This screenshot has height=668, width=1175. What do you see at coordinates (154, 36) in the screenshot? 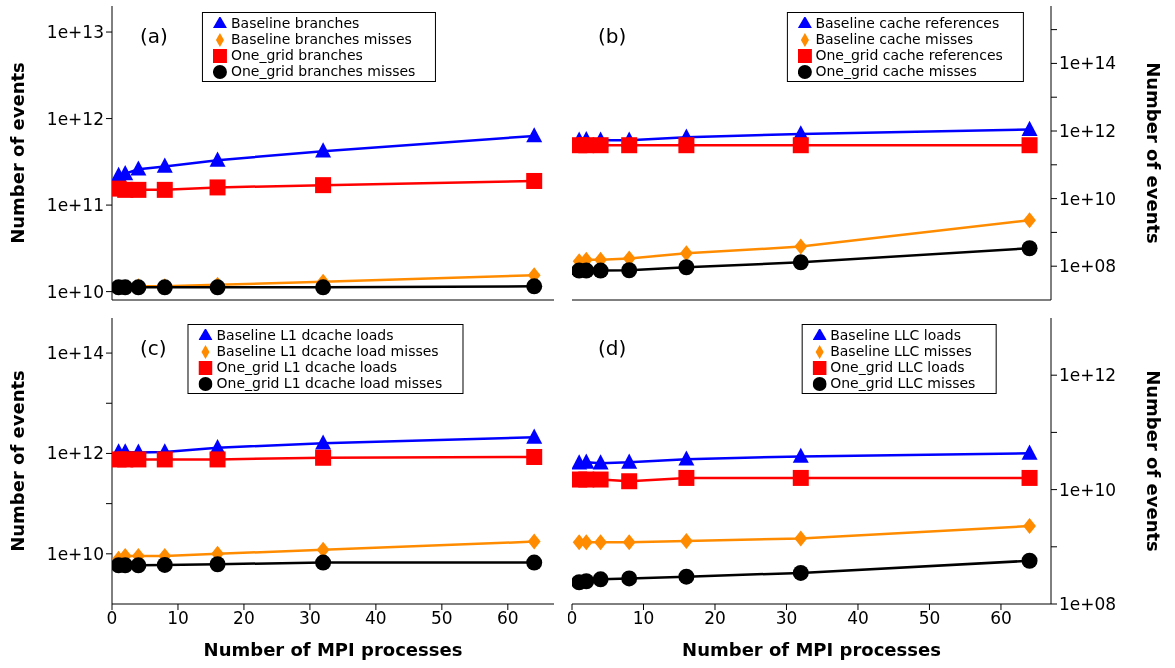
I see `text: (a)` at bounding box center [154, 36].